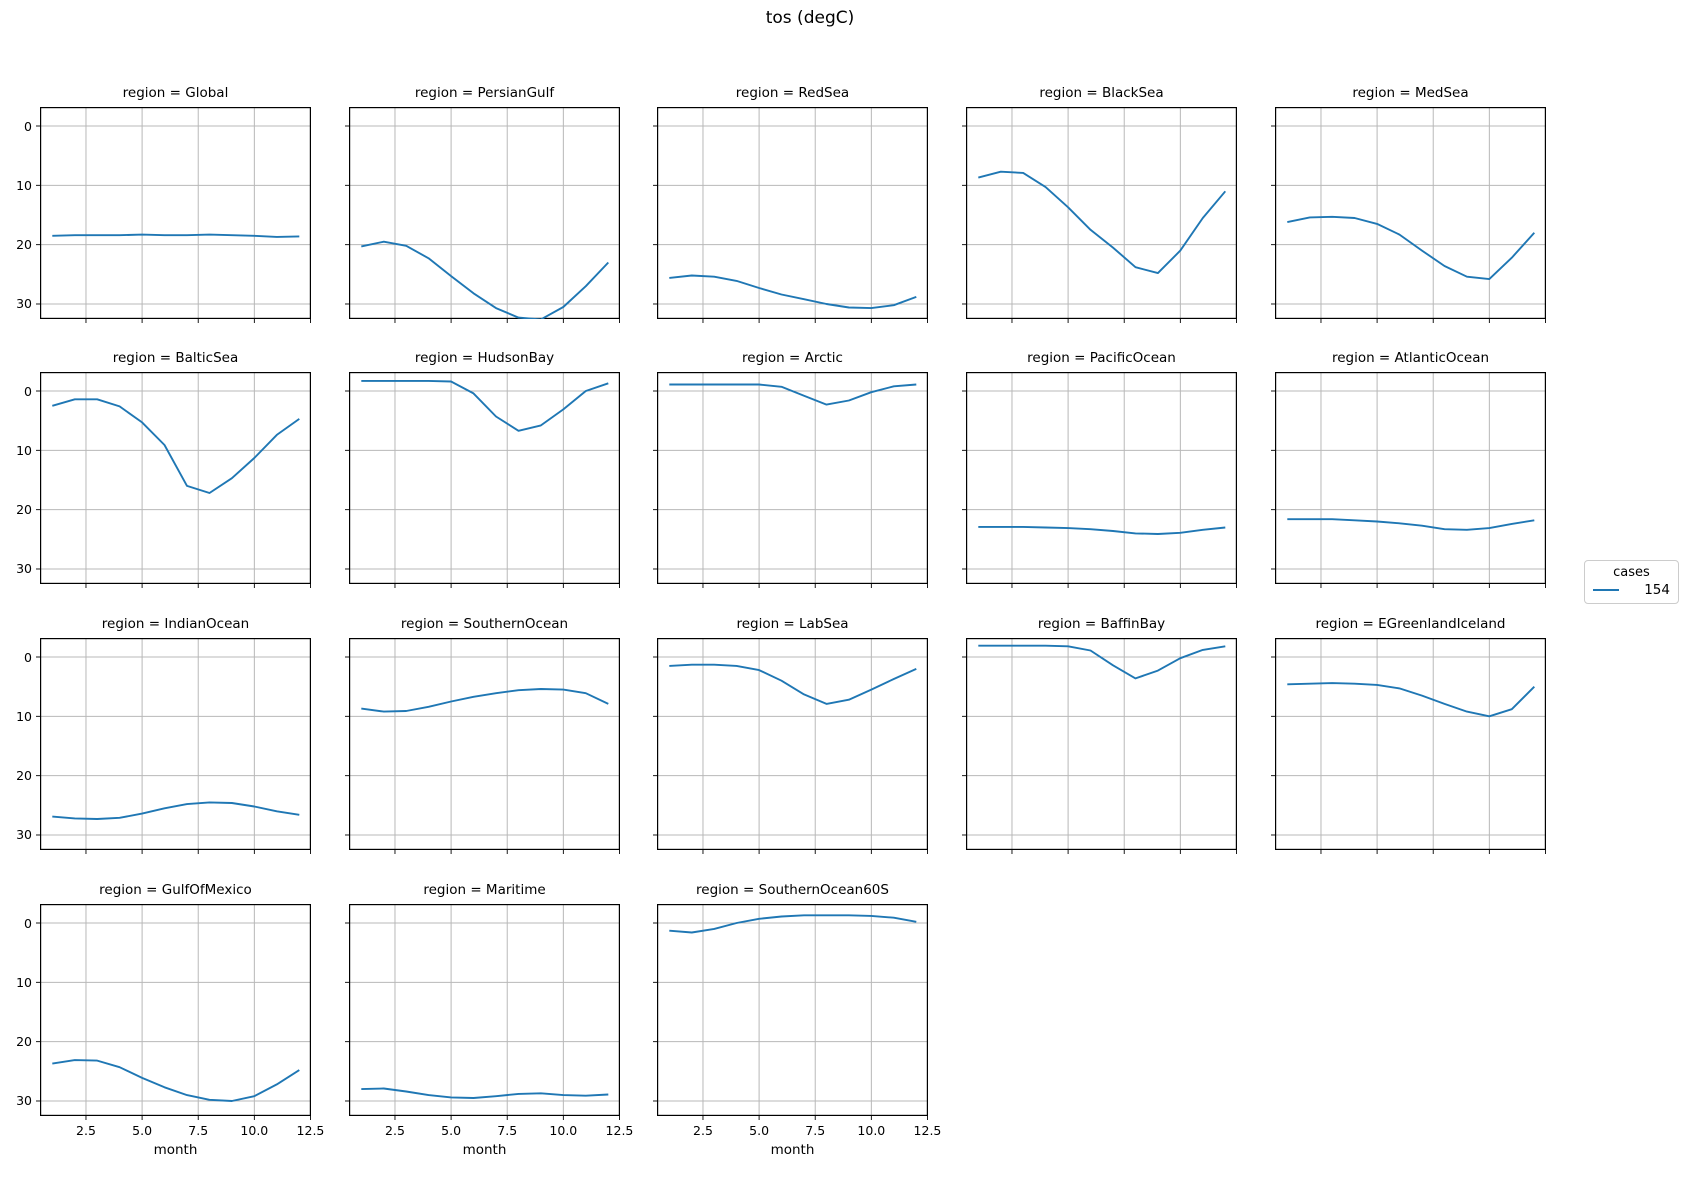  Describe the element at coordinates (484, 890) in the screenshot. I see `facet-title: region = Maritime` at that location.